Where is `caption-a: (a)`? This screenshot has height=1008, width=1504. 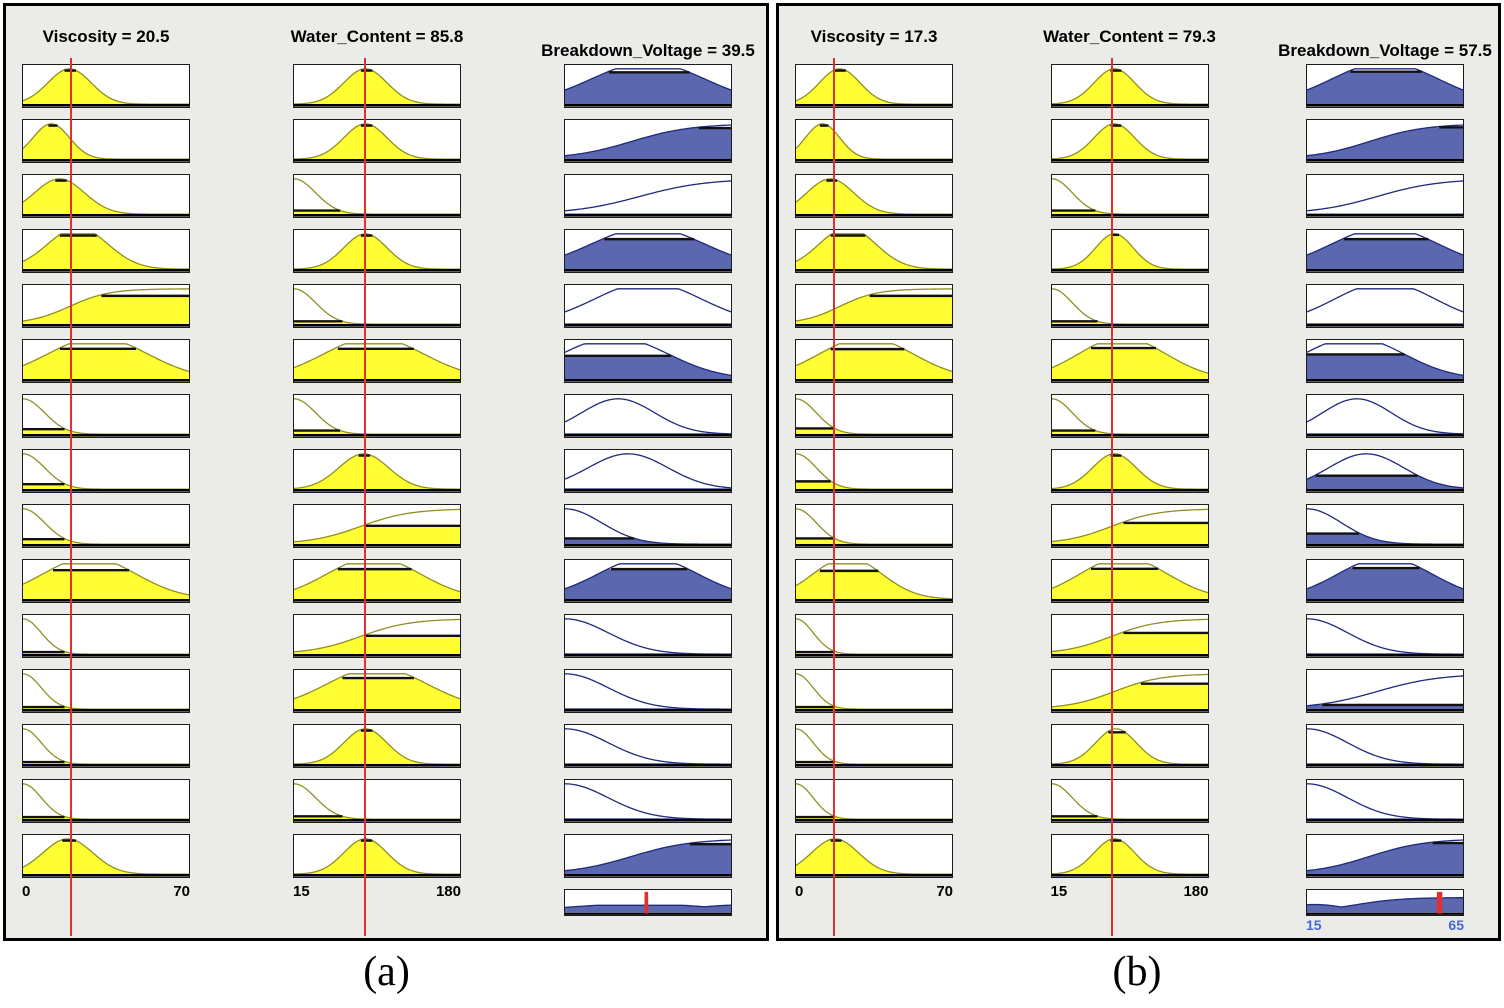 caption-a: (a) is located at coordinates (386, 972).